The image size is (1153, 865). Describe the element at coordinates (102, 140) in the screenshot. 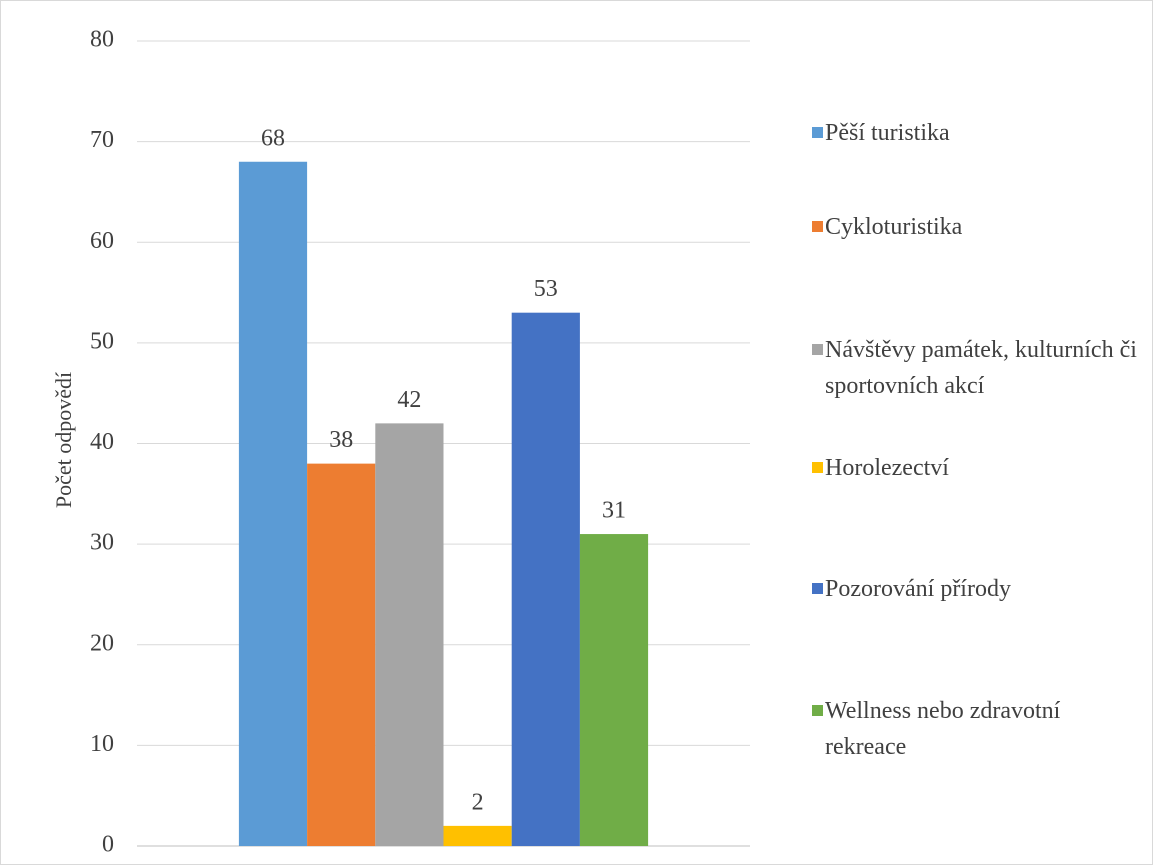

I see `y-tick-label: 70` at that location.